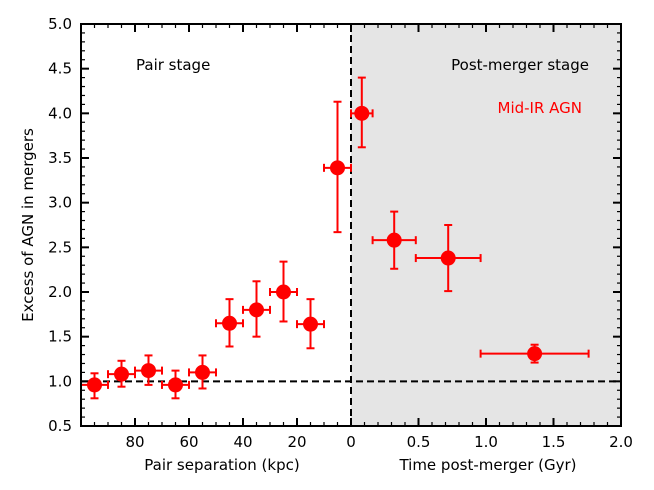 The height and width of the screenshot is (490, 654). I want to click on y-tick-label: 4.5, so click(60, 69).